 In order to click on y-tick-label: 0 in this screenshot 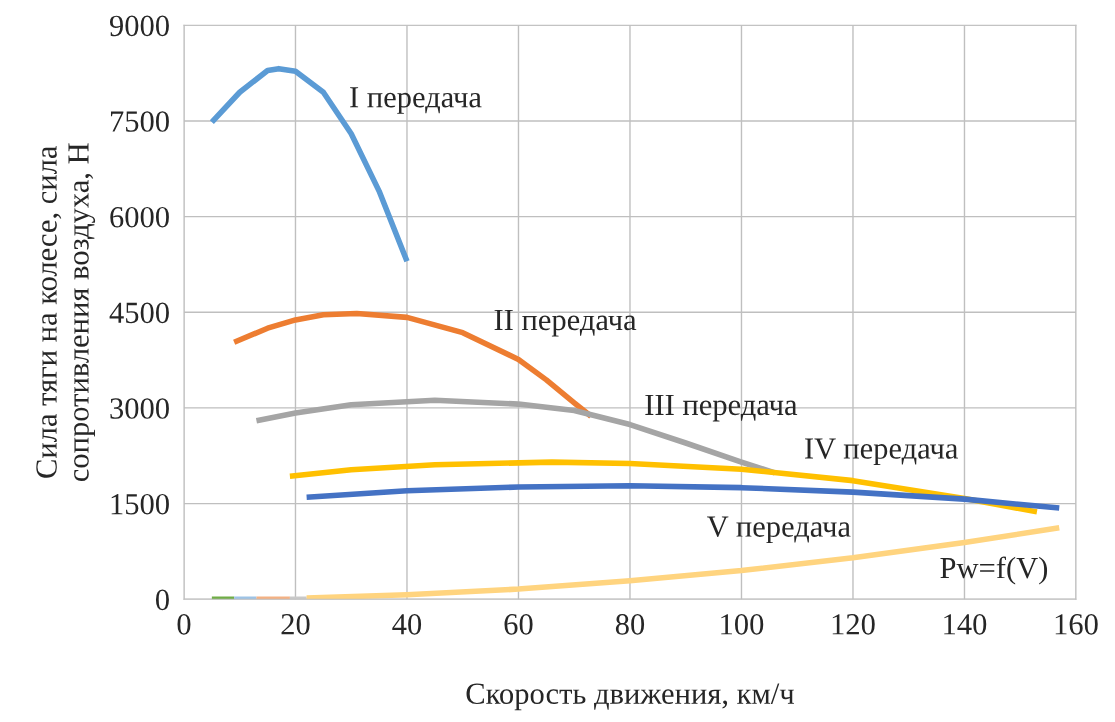, I will do `click(162, 600)`.